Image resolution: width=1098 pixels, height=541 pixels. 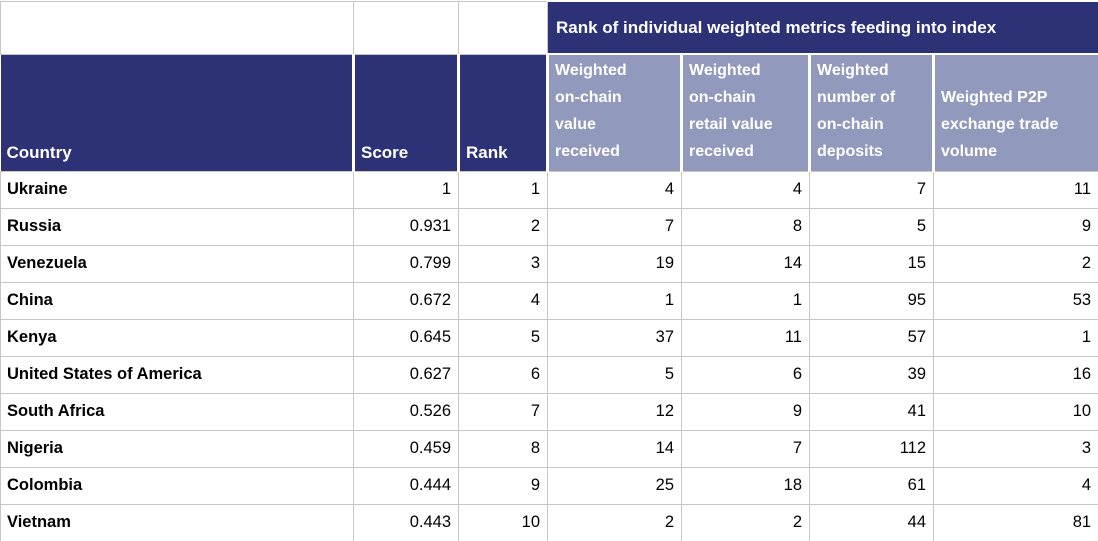 I want to click on column-header-score: Score, so click(x=406, y=113).